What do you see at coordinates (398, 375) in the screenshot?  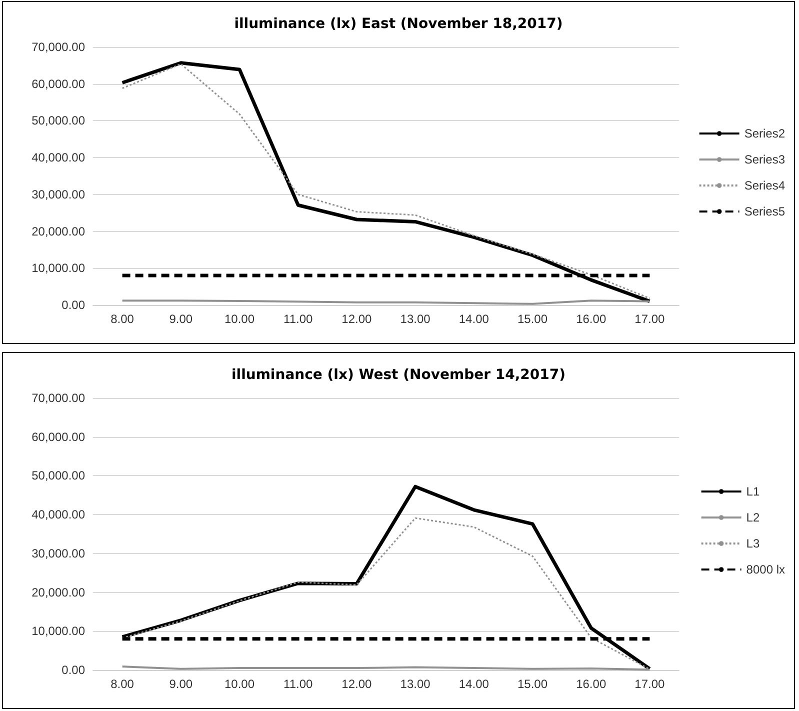 I see `chart-title: illuminance (lx) West (November 14,2017)` at bounding box center [398, 375].